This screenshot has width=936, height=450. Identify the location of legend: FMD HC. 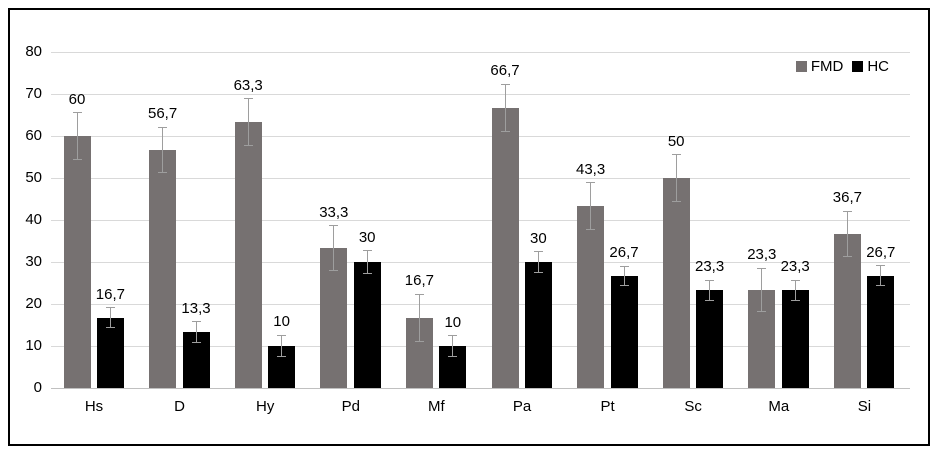
(842, 66).